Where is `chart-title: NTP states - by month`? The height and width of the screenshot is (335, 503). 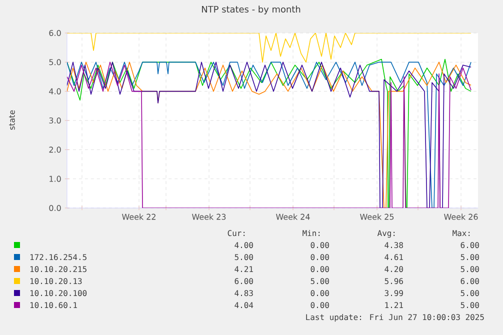 chart-title: NTP states - by month is located at coordinates (251, 10).